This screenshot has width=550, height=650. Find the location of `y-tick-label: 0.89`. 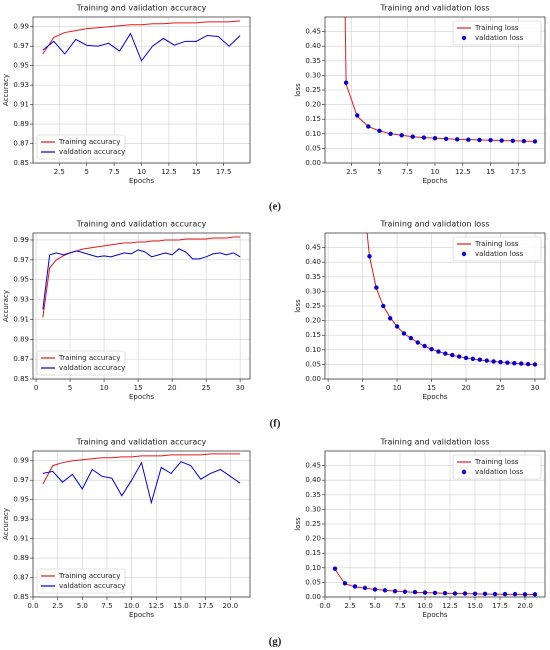

y-tick-label: 0.89 is located at coordinates (21, 558).